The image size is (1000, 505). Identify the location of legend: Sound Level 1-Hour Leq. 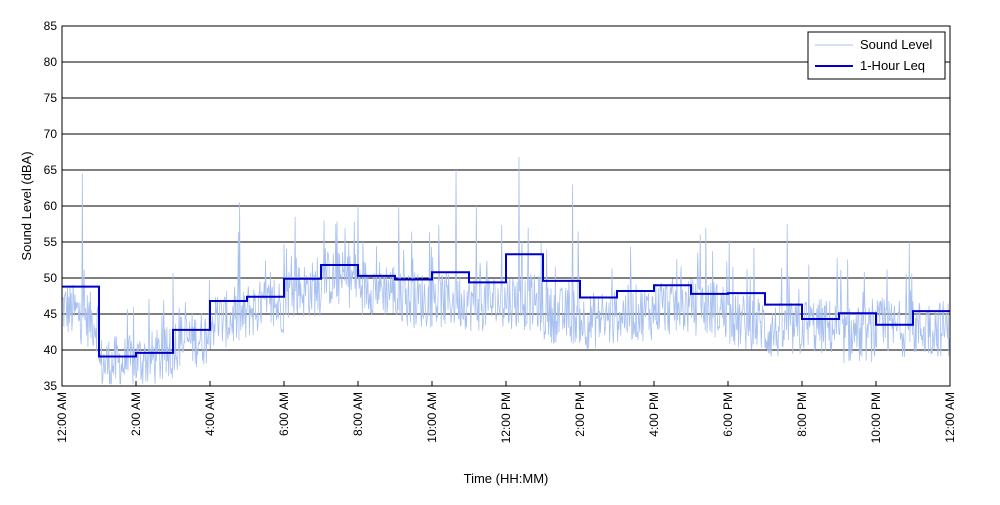
(876, 55).